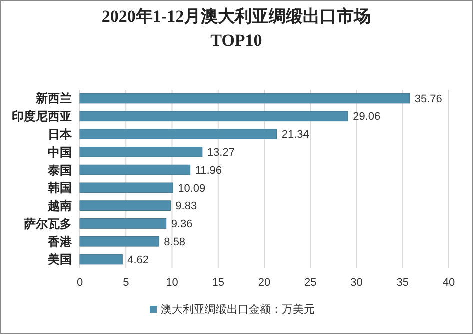  What do you see at coordinates (126, 283) in the screenshot?
I see `x-tick-label: 5` at bounding box center [126, 283].